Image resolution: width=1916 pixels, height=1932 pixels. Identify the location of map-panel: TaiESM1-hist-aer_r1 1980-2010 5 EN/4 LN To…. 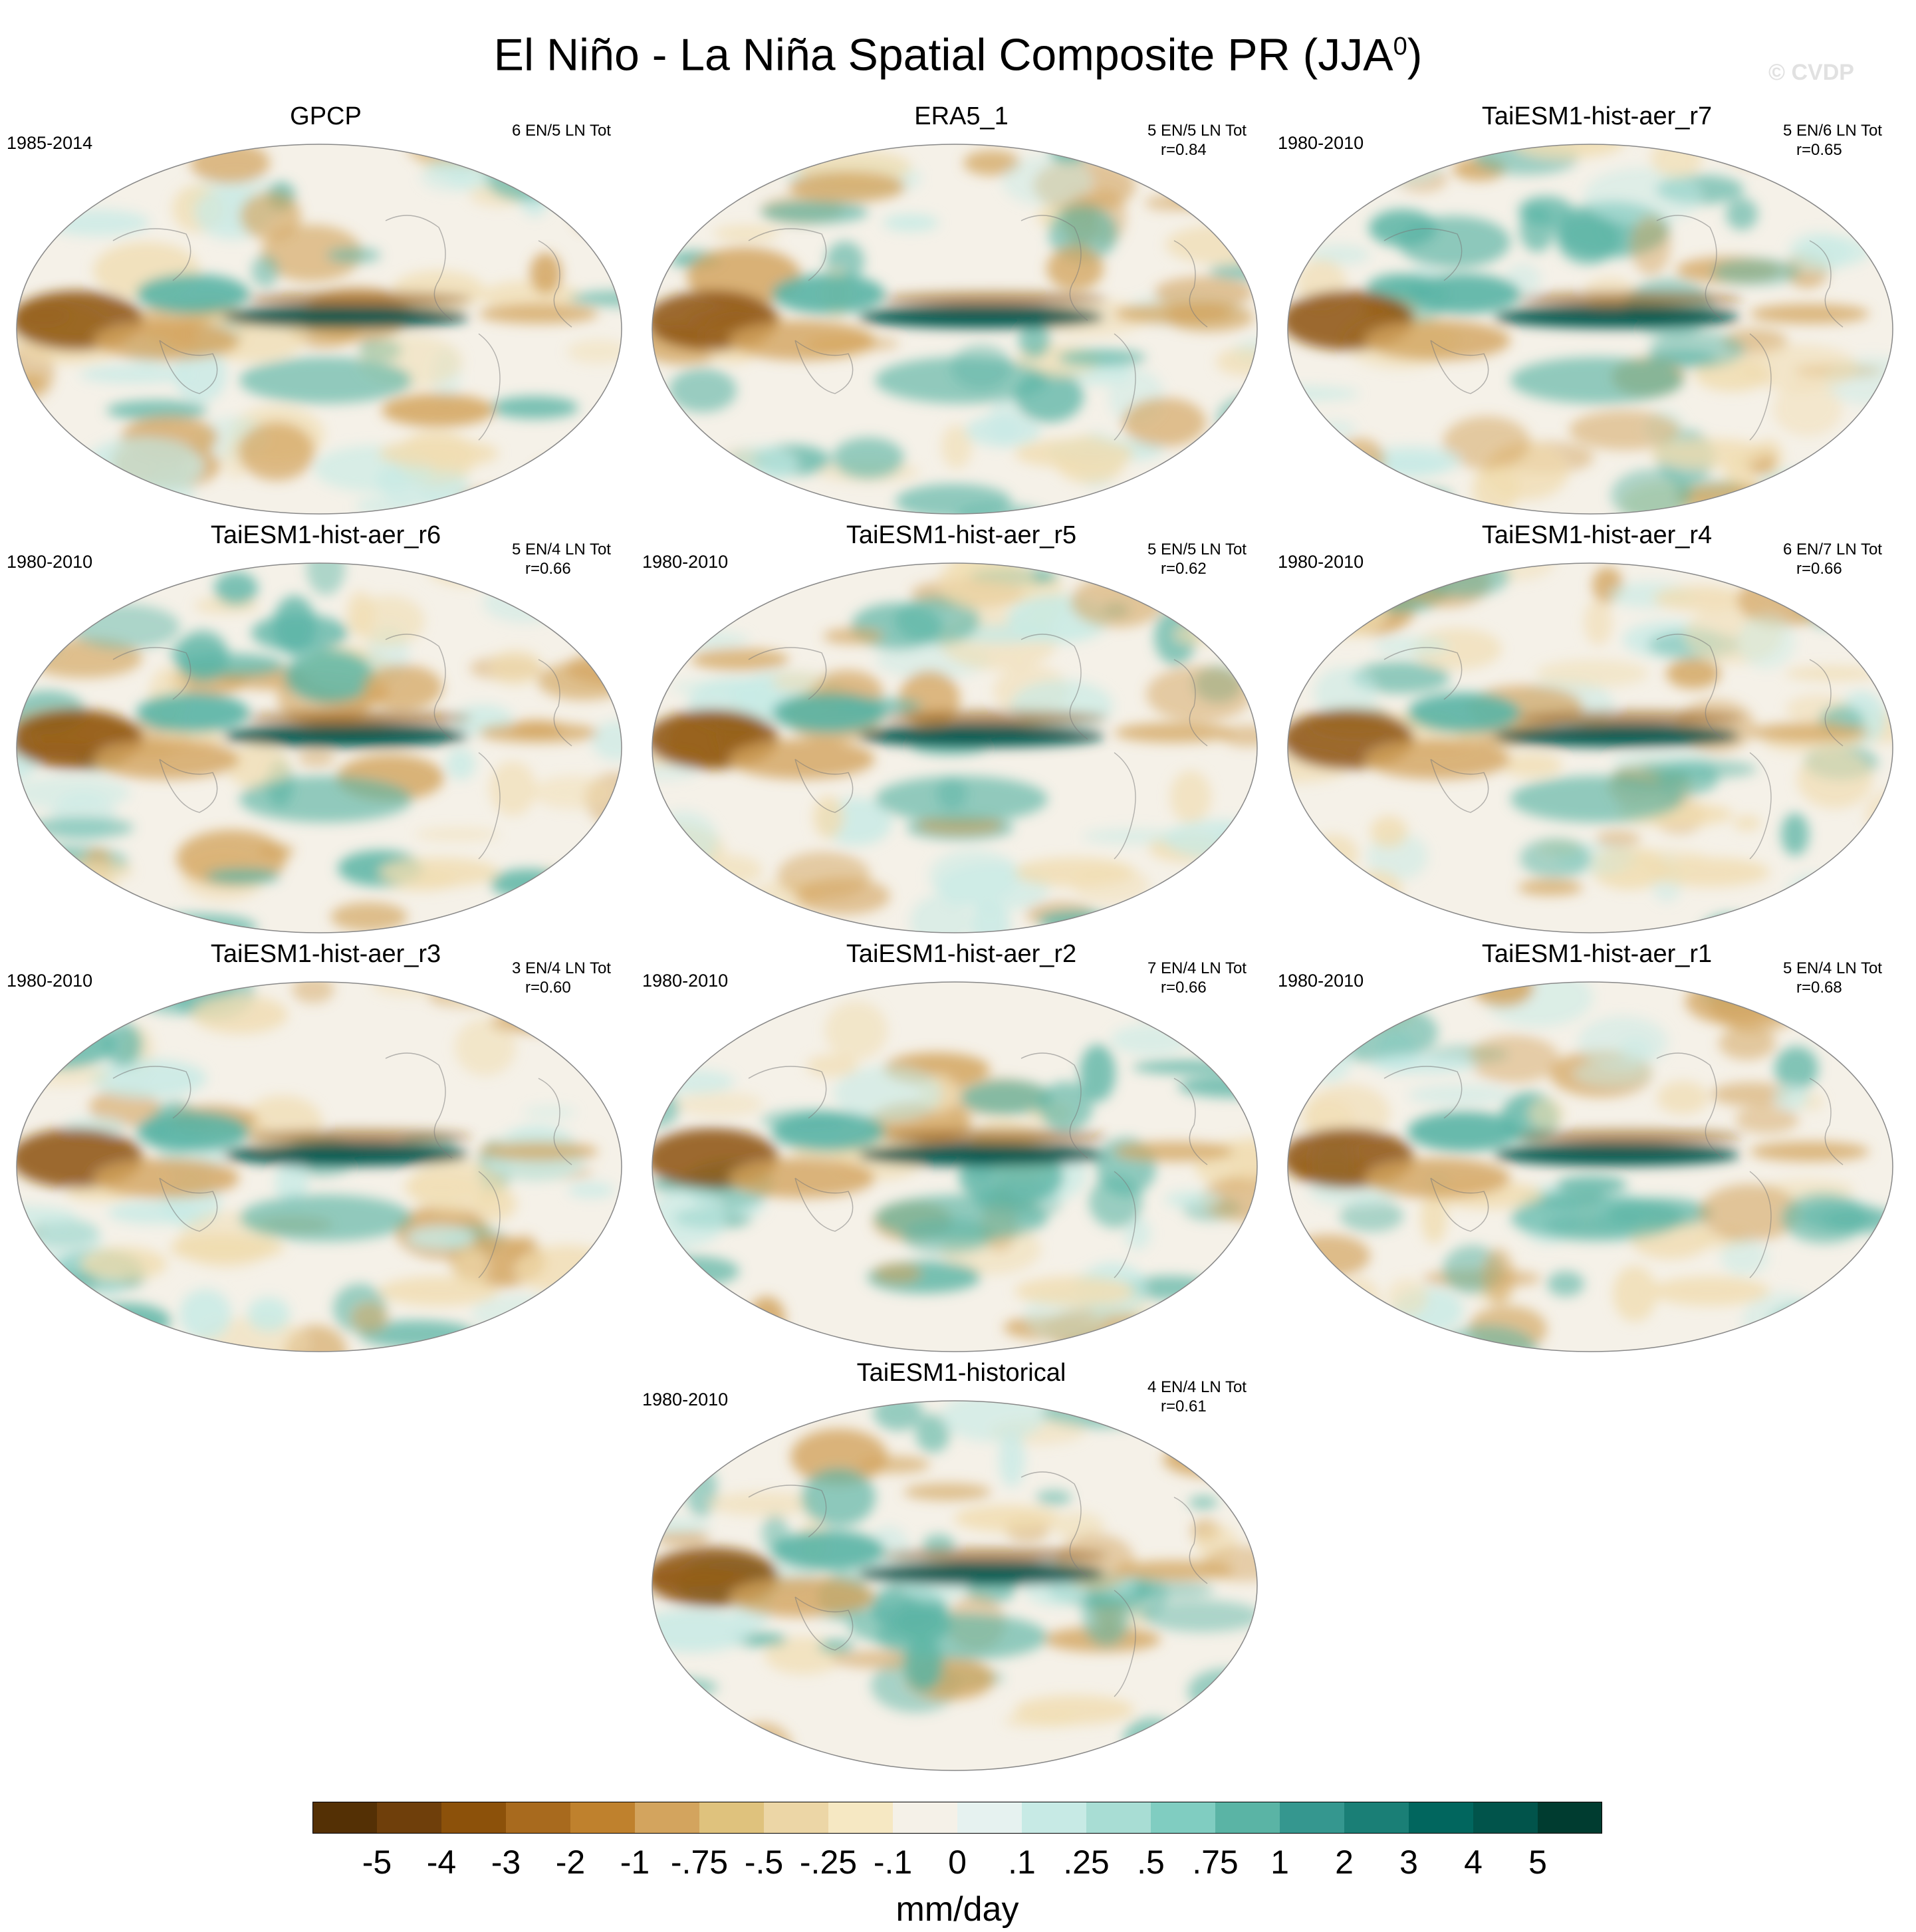
(1597, 1146).